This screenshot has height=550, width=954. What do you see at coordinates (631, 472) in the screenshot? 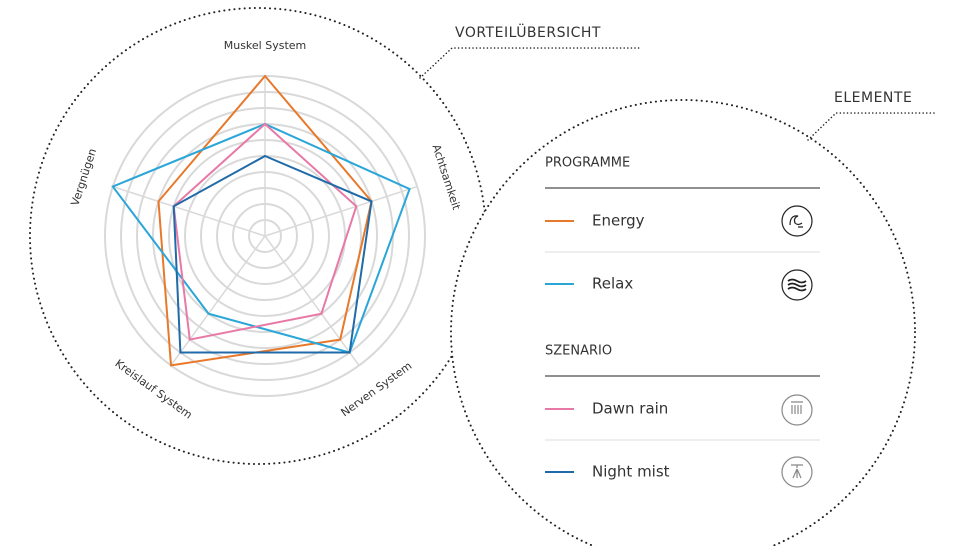
I see `legend-label: Night mist` at bounding box center [631, 472].